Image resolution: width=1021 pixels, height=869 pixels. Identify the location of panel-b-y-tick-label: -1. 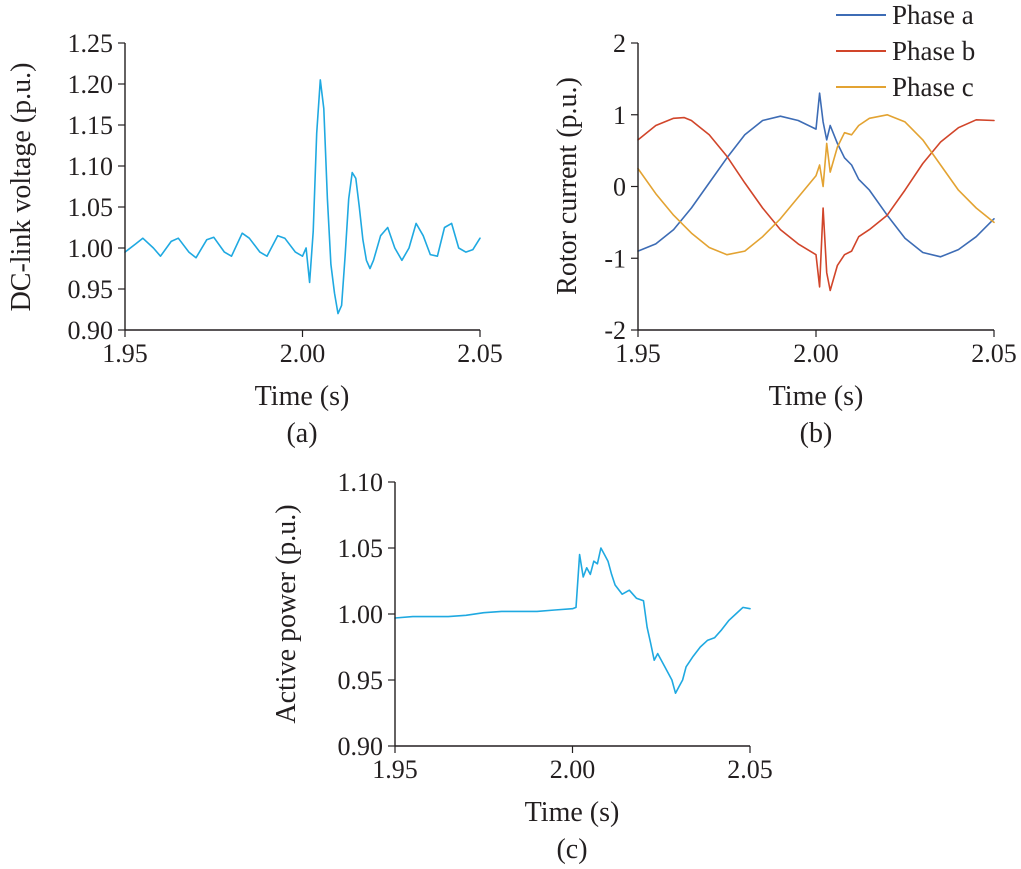
(615, 258).